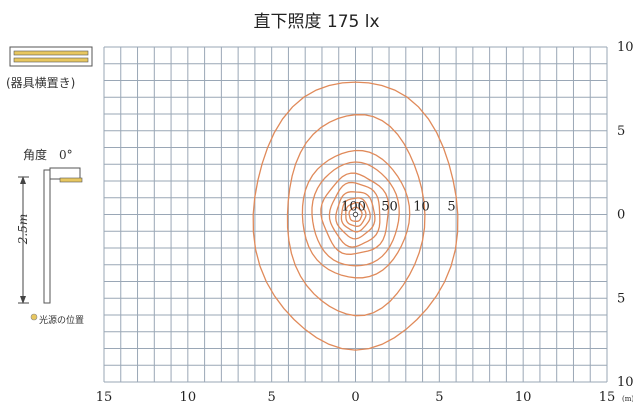 The image size is (633, 405). Describe the element at coordinates (23, 300) in the screenshot. I see `height-arrow-bottom` at that location.